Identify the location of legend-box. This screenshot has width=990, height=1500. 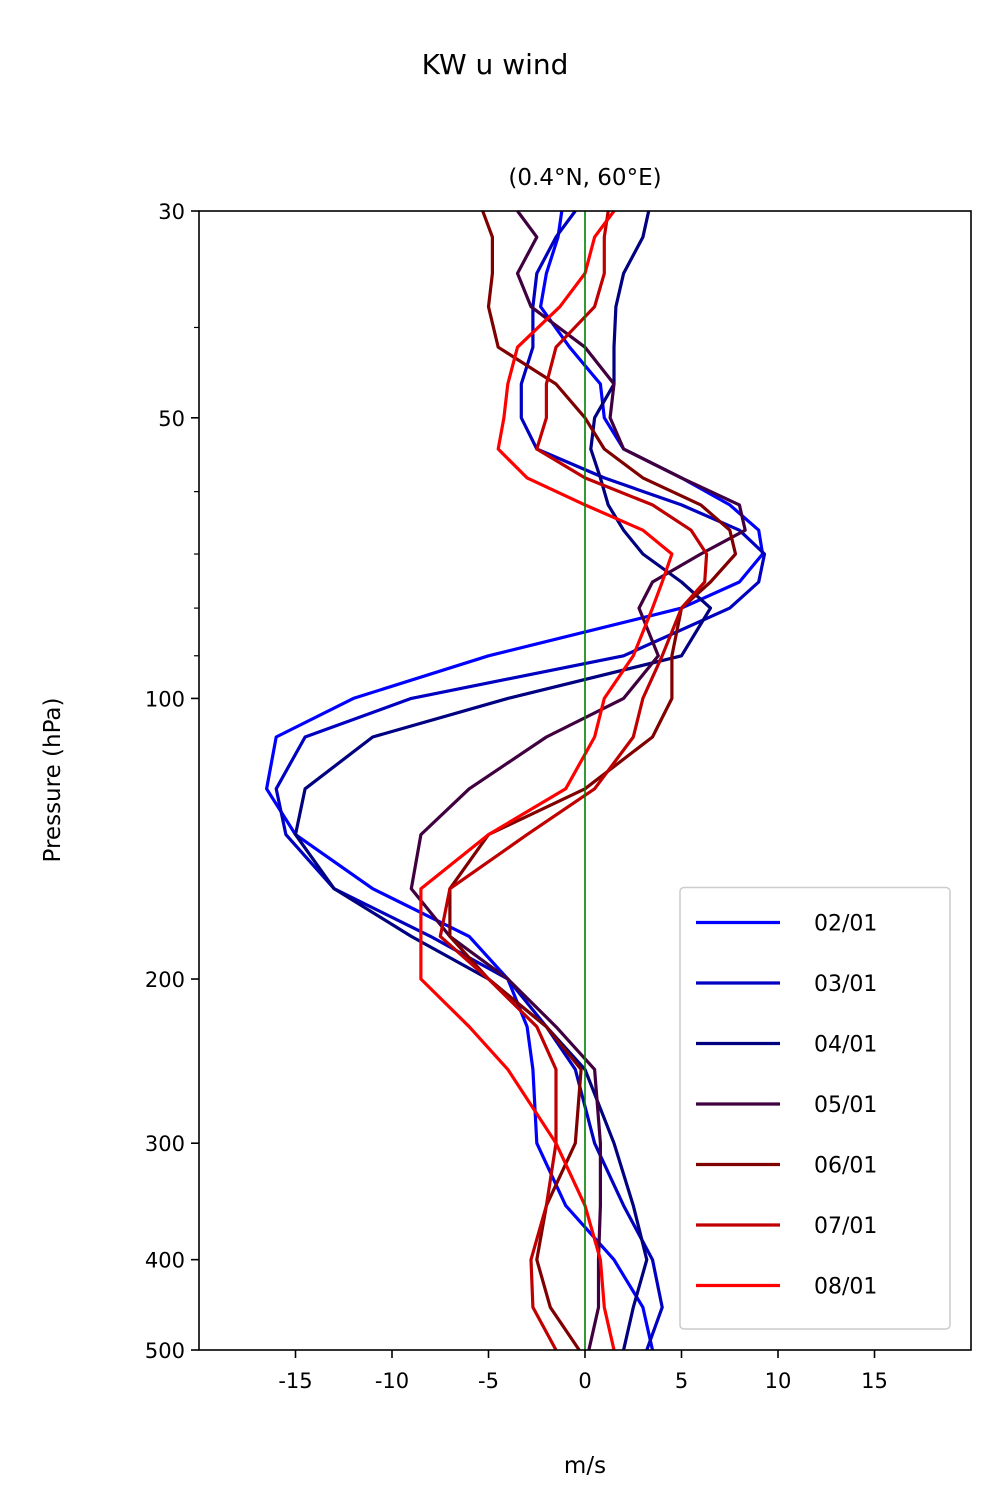
(815, 1108).